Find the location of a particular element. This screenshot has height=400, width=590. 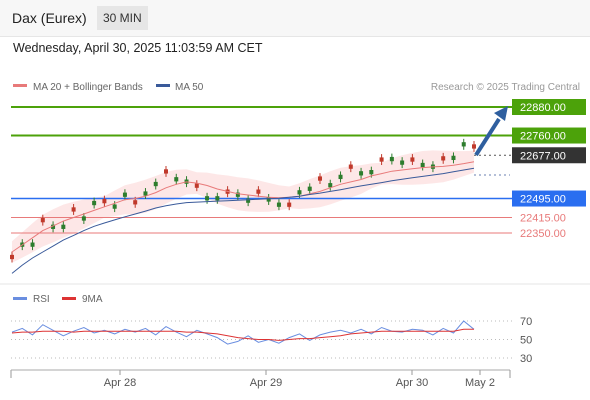

level-label-22880.00: 22880.00 is located at coordinates (543, 108).